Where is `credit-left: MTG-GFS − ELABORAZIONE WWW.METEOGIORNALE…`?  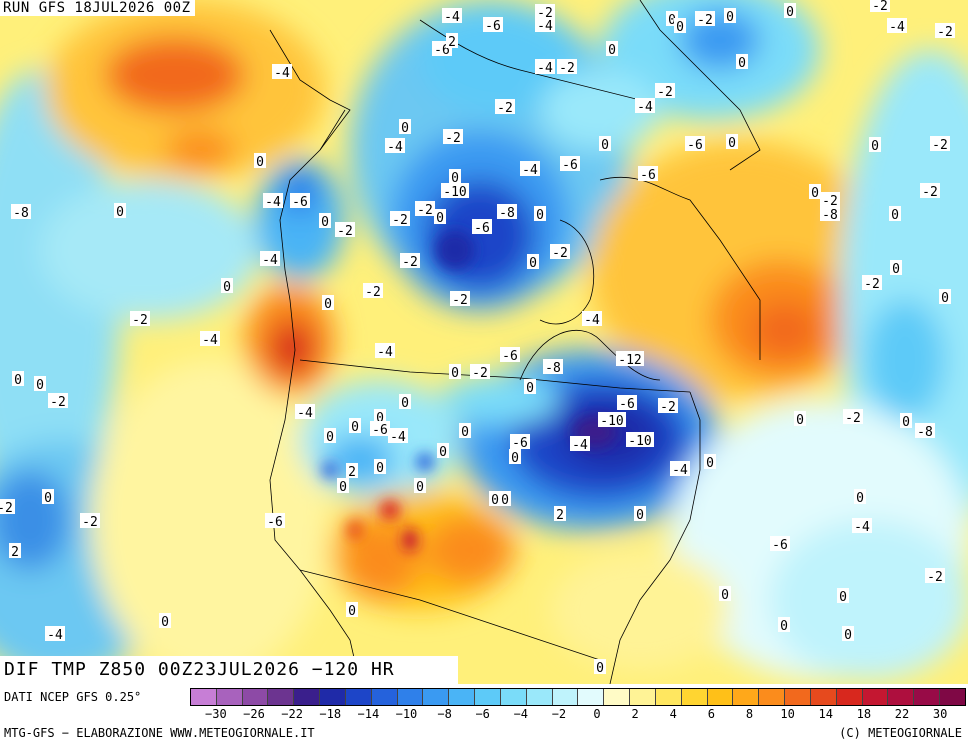 credit-left: MTG-GFS − ELABORAZIONE WWW.METEOGIORNALE… is located at coordinates (159, 733).